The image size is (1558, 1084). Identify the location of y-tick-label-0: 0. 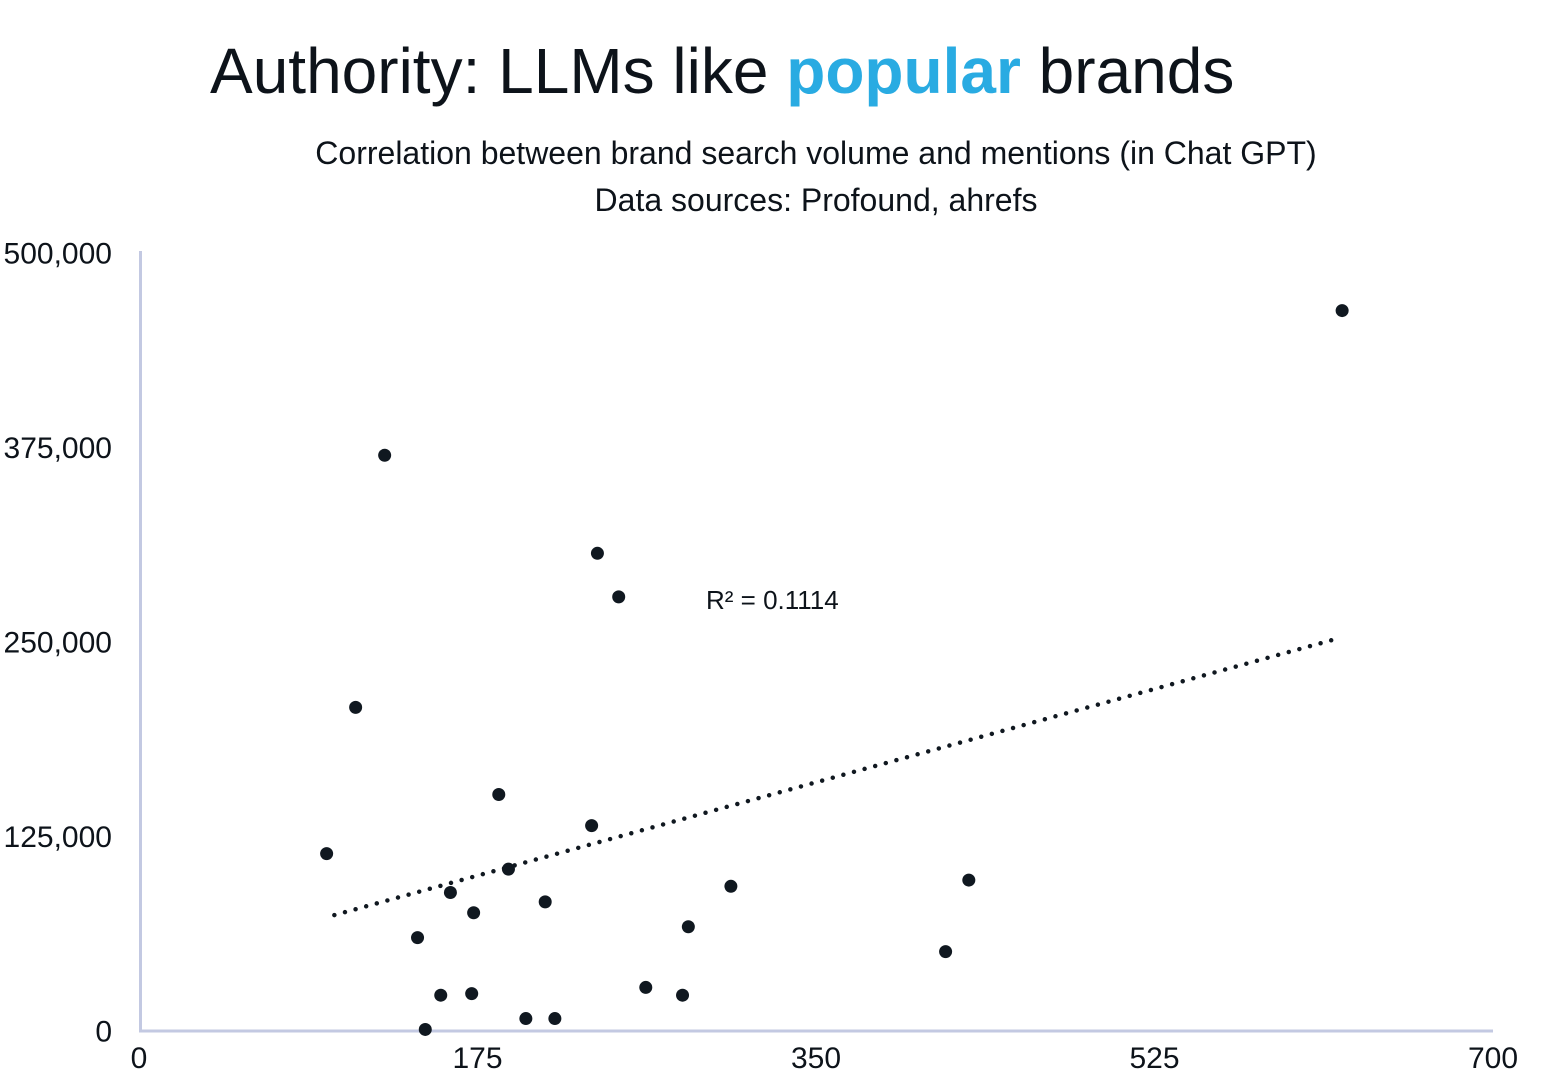
(103, 1032).